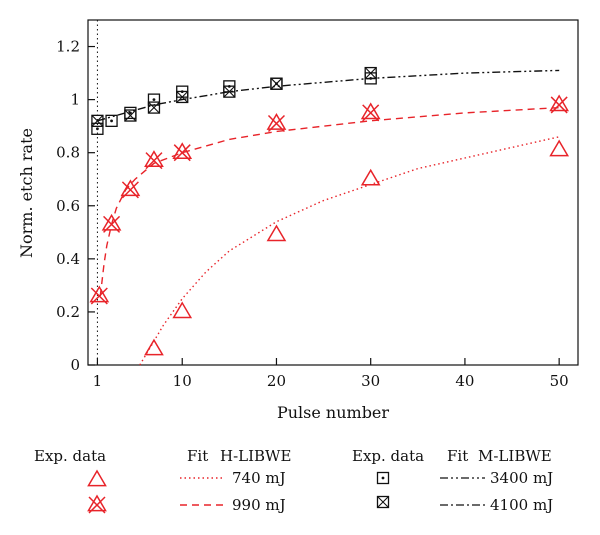 The height and width of the screenshot is (535, 600). What do you see at coordinates (457, 456) in the screenshot?
I see `legend-m-fit-header: Fit` at bounding box center [457, 456].